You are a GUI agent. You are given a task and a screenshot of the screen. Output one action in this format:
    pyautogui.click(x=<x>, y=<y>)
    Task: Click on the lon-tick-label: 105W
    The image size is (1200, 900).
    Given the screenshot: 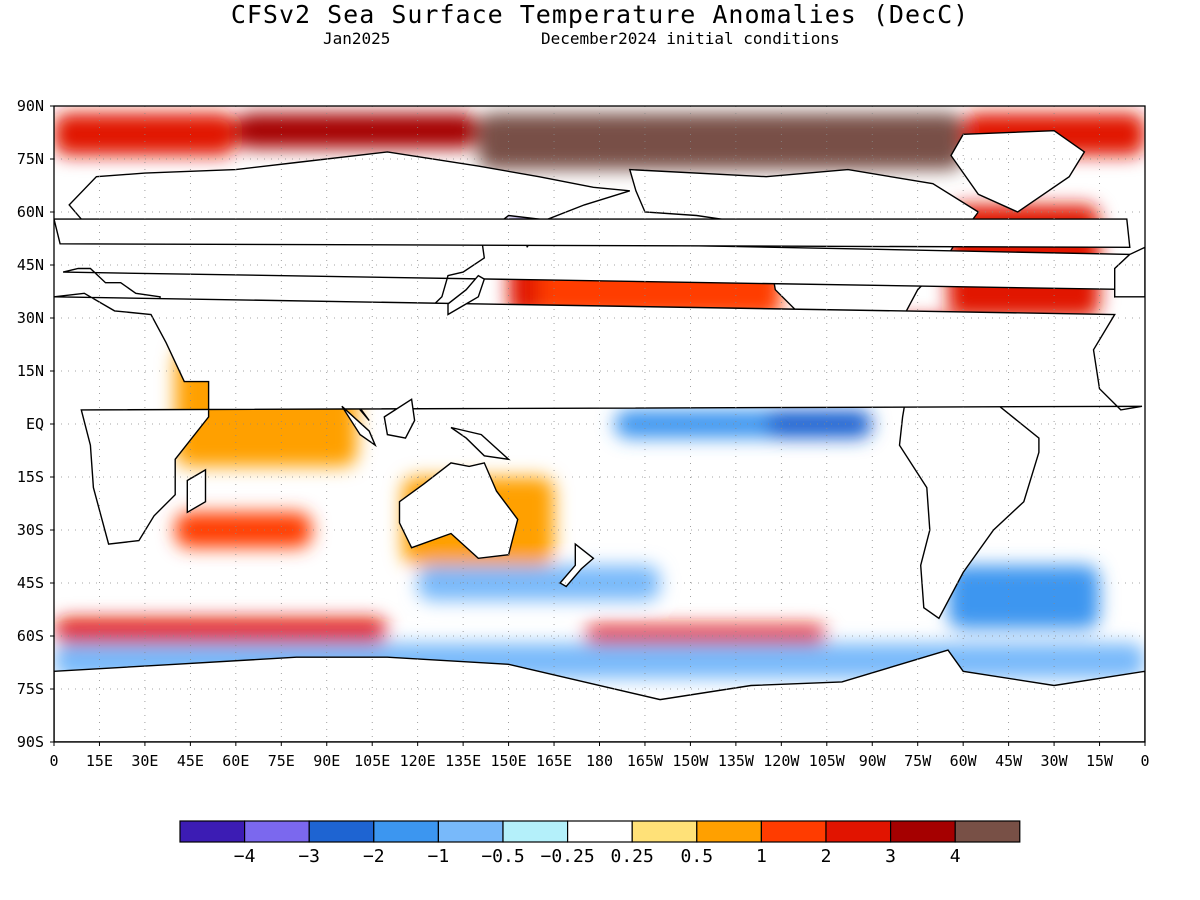 What is the action you would take?
    pyautogui.click(x=827, y=761)
    